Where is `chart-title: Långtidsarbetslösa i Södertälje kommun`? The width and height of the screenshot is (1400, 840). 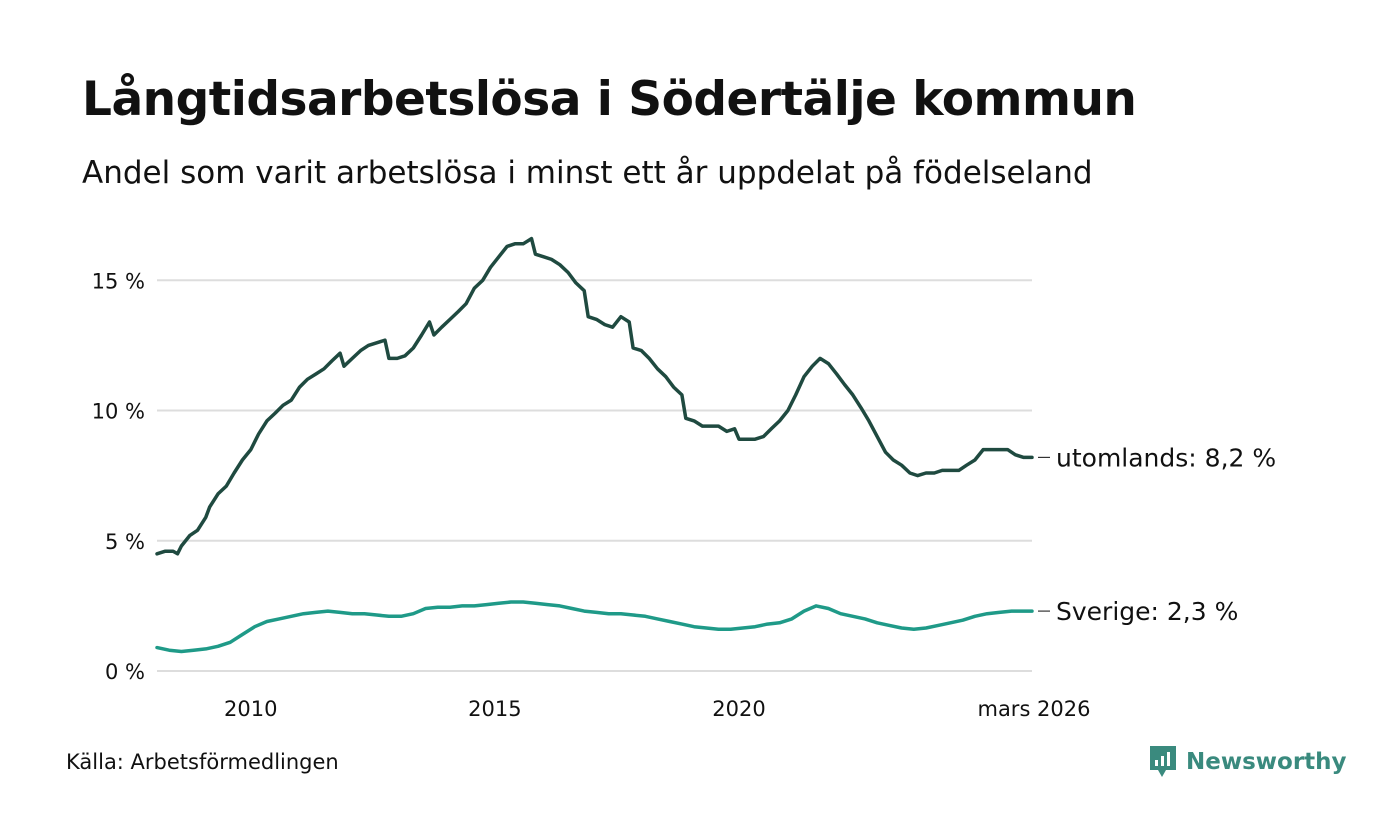
chart-title: Långtidsarbetslösa i Södertälje kommun is located at coordinates (609, 99).